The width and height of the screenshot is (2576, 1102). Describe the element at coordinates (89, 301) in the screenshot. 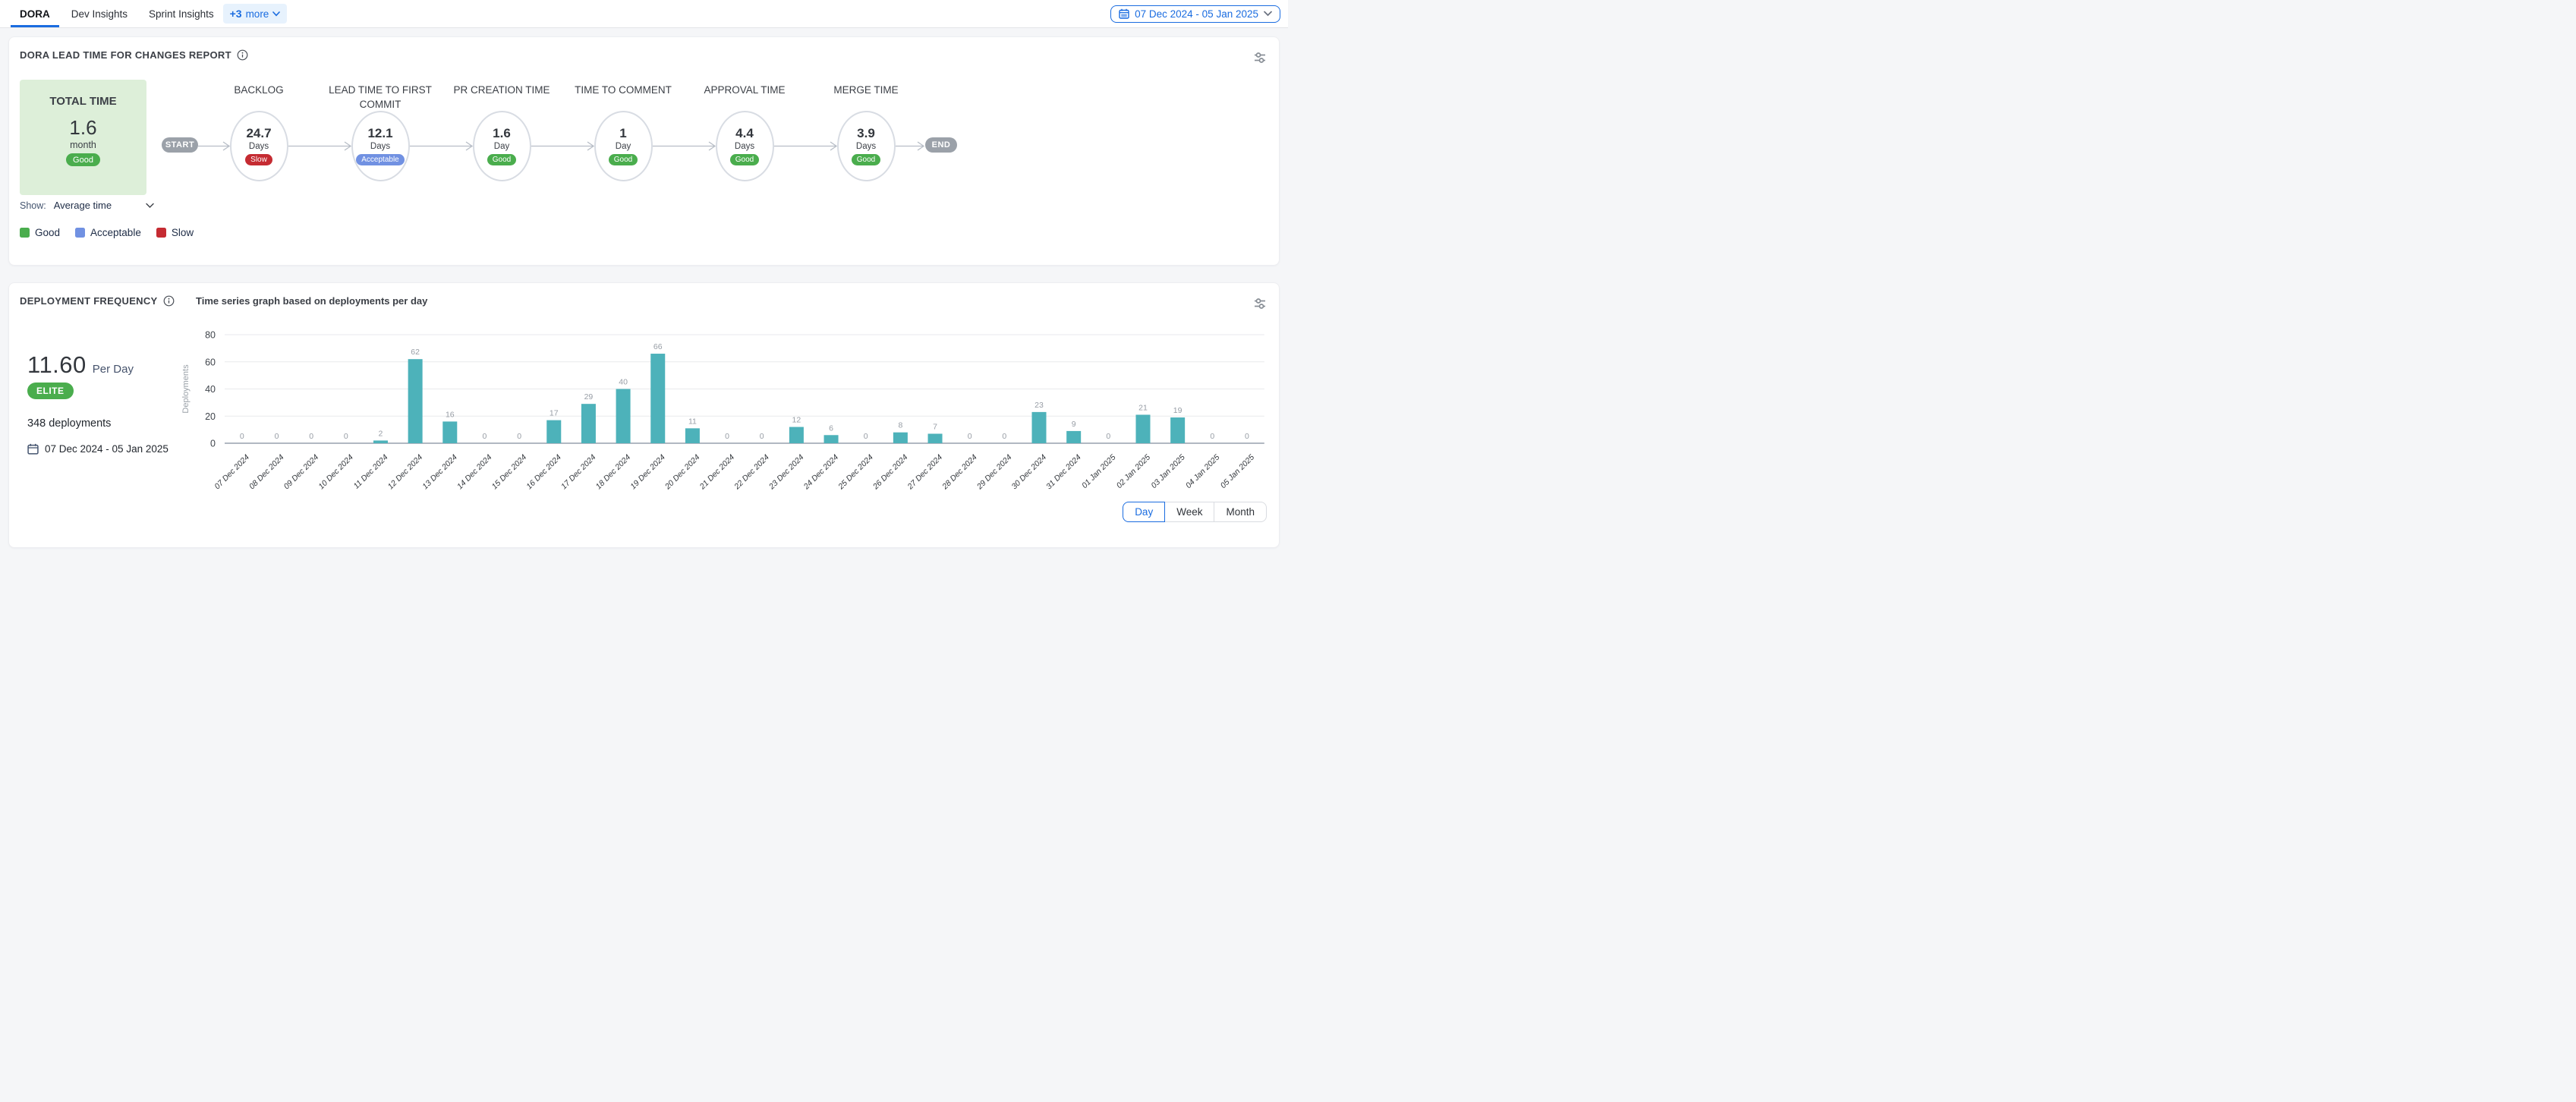

I see `deployment-panel-title-text: DEPLOYMENT FREQUENCY` at that location.